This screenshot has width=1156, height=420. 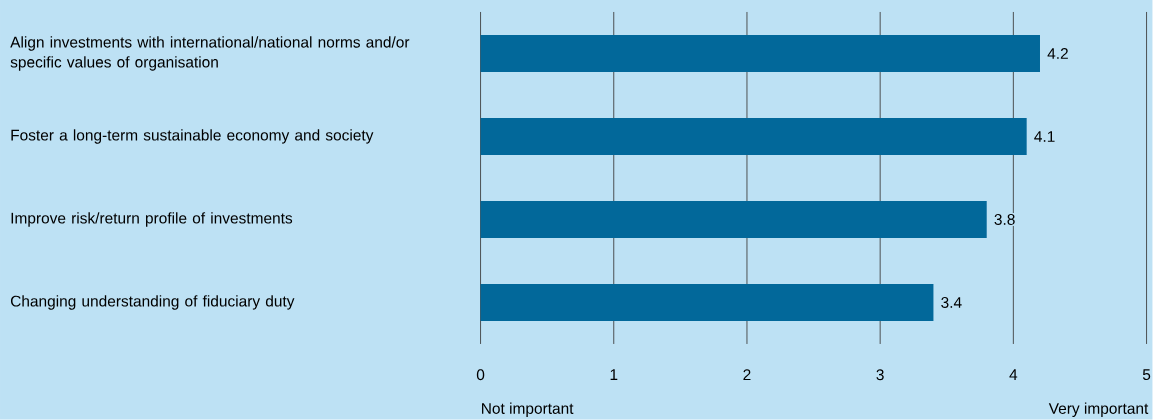 I want to click on x-tick-label: 2, so click(x=747, y=375).